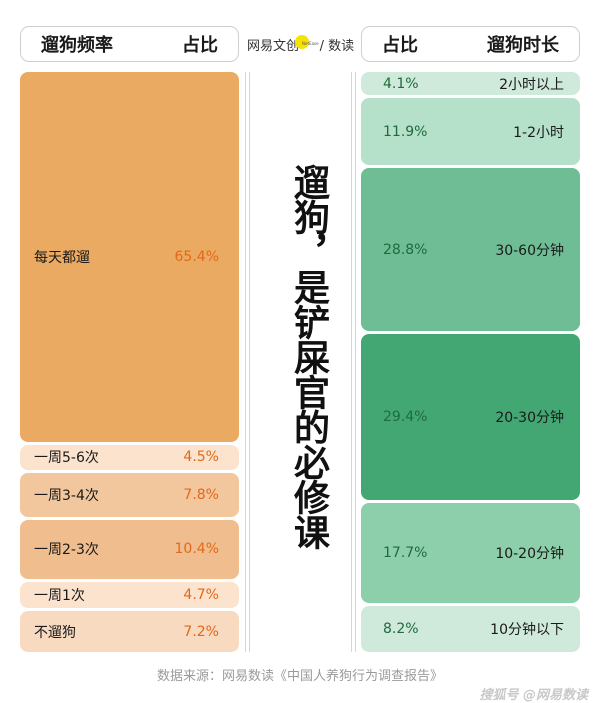 This screenshot has height=703, width=600. I want to click on dur-category-label: 2小时以上, so click(531, 84).